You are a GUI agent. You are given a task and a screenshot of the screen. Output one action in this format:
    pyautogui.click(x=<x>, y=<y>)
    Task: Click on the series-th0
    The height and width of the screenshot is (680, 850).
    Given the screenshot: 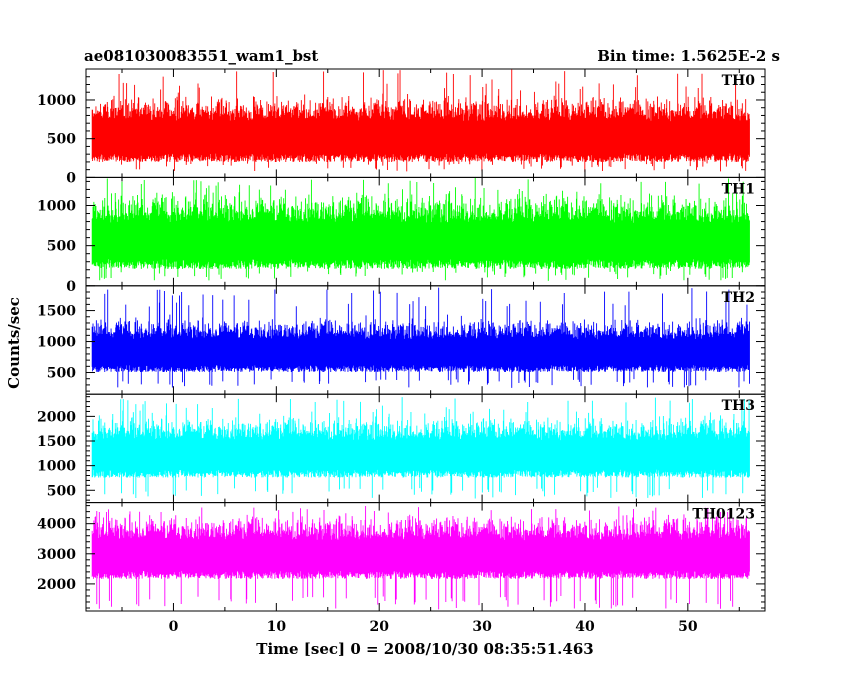 What is the action you would take?
    pyautogui.click(x=420, y=120)
    